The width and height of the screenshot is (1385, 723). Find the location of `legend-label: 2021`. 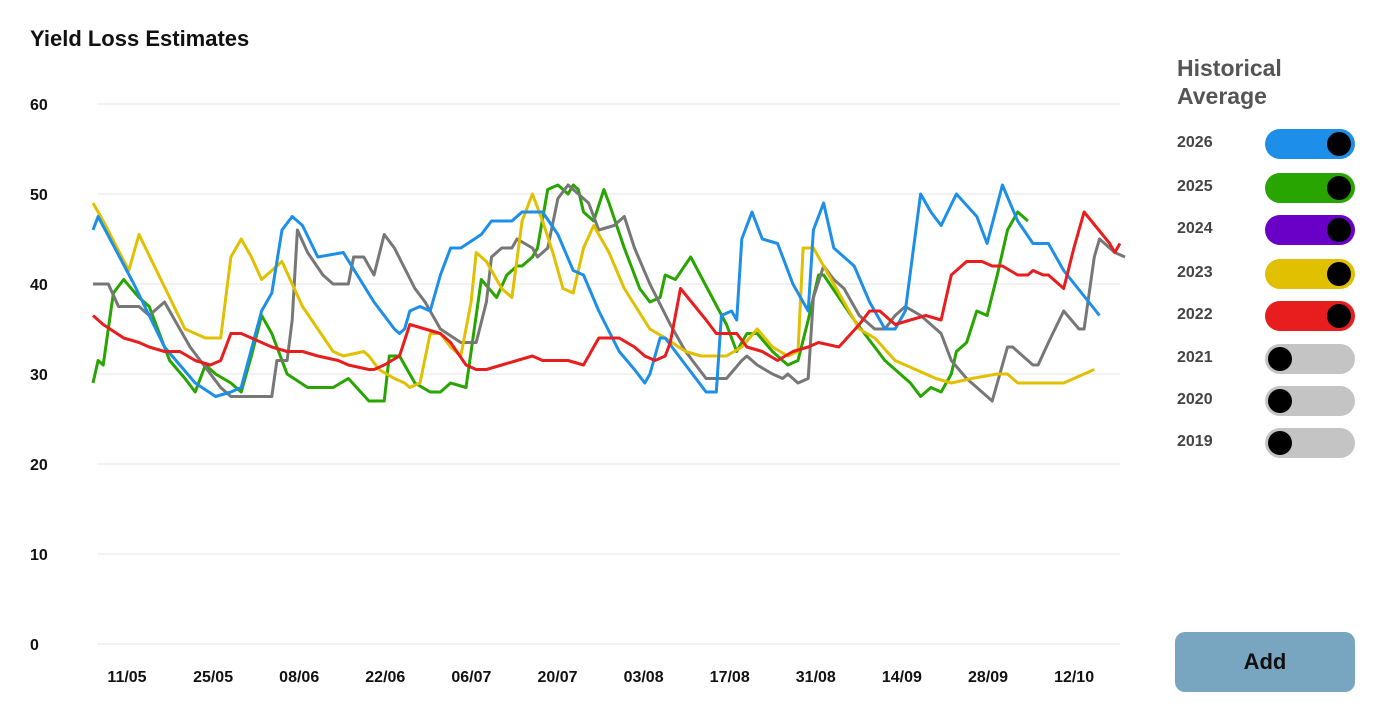

legend-label: 2021 is located at coordinates (1195, 357).